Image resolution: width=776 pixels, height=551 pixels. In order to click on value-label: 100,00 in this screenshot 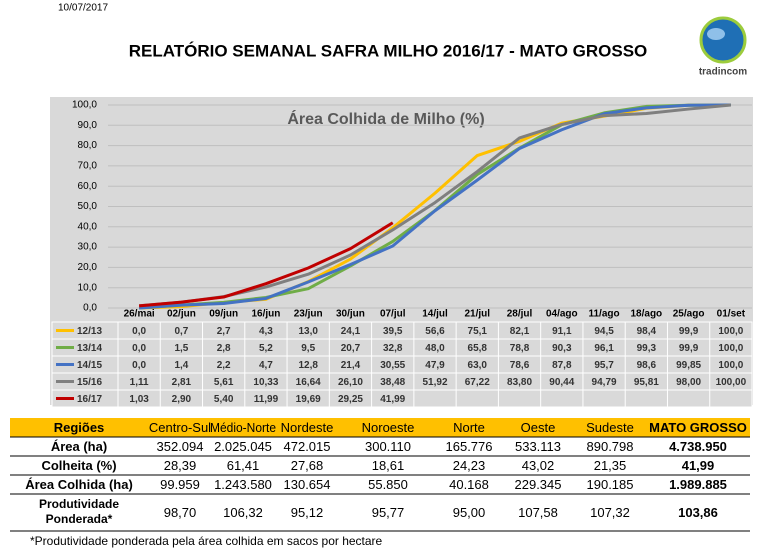, I will do `click(731, 382)`.